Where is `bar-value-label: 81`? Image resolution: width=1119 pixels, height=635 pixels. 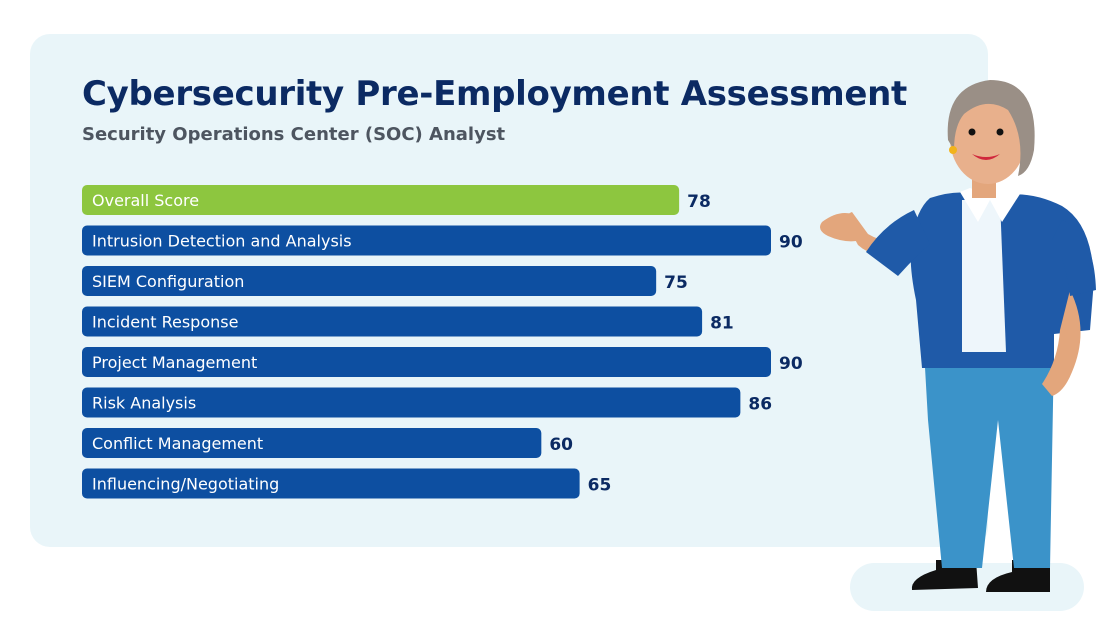 bar-value-label: 81 is located at coordinates (722, 324).